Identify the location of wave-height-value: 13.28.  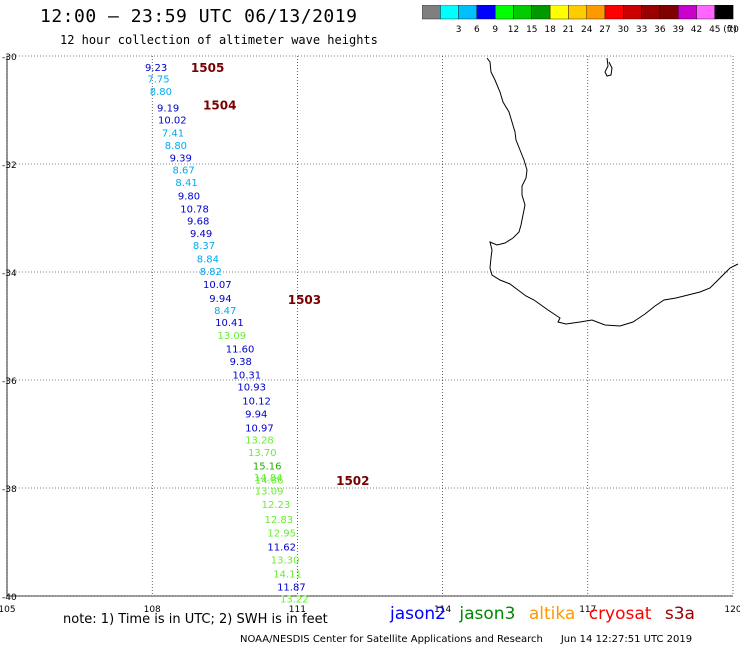
(259, 440).